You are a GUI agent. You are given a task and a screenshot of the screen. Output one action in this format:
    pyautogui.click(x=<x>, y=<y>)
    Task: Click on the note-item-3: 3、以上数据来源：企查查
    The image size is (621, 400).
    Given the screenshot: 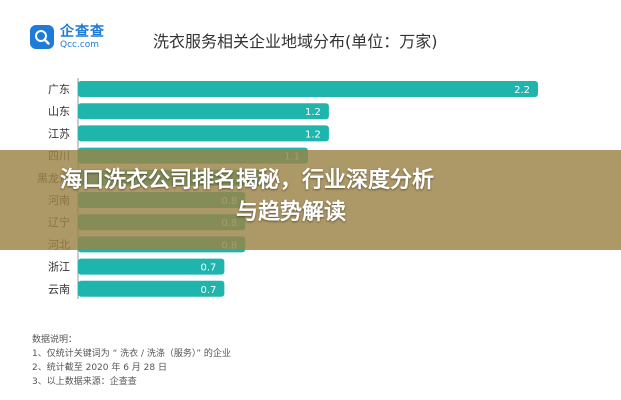 What is the action you would take?
    pyautogui.click(x=84, y=382)
    